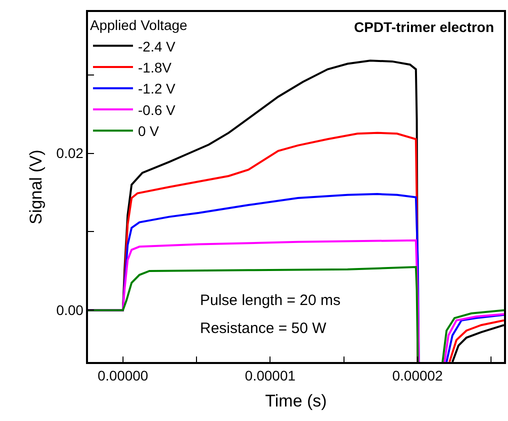  Describe the element at coordinates (155, 67) in the screenshot. I see `legend-label: -1.8V` at that location.